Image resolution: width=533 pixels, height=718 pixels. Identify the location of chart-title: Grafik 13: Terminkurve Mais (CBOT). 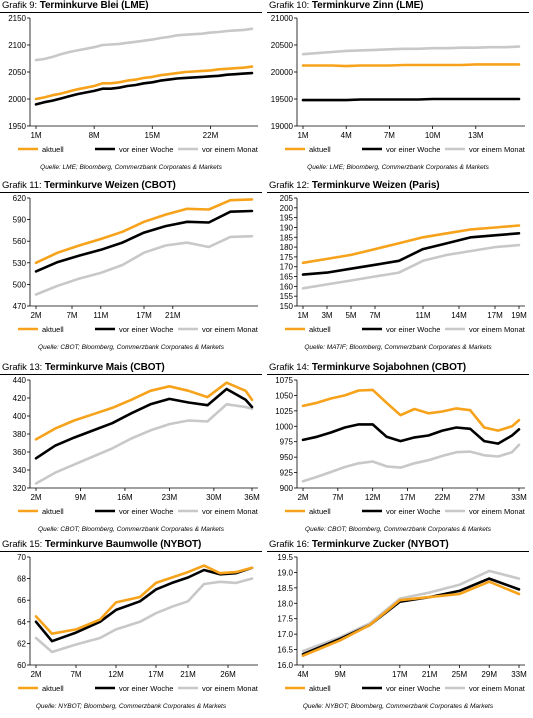
(83, 367).